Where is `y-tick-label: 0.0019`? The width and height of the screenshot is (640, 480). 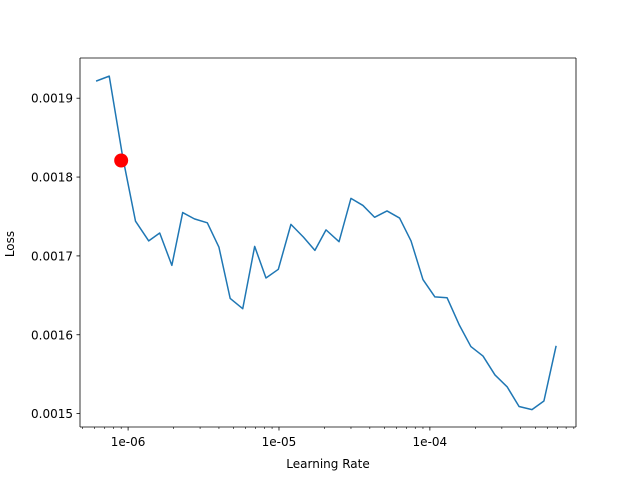 y-tick-label: 0.0019 is located at coordinates (52, 99).